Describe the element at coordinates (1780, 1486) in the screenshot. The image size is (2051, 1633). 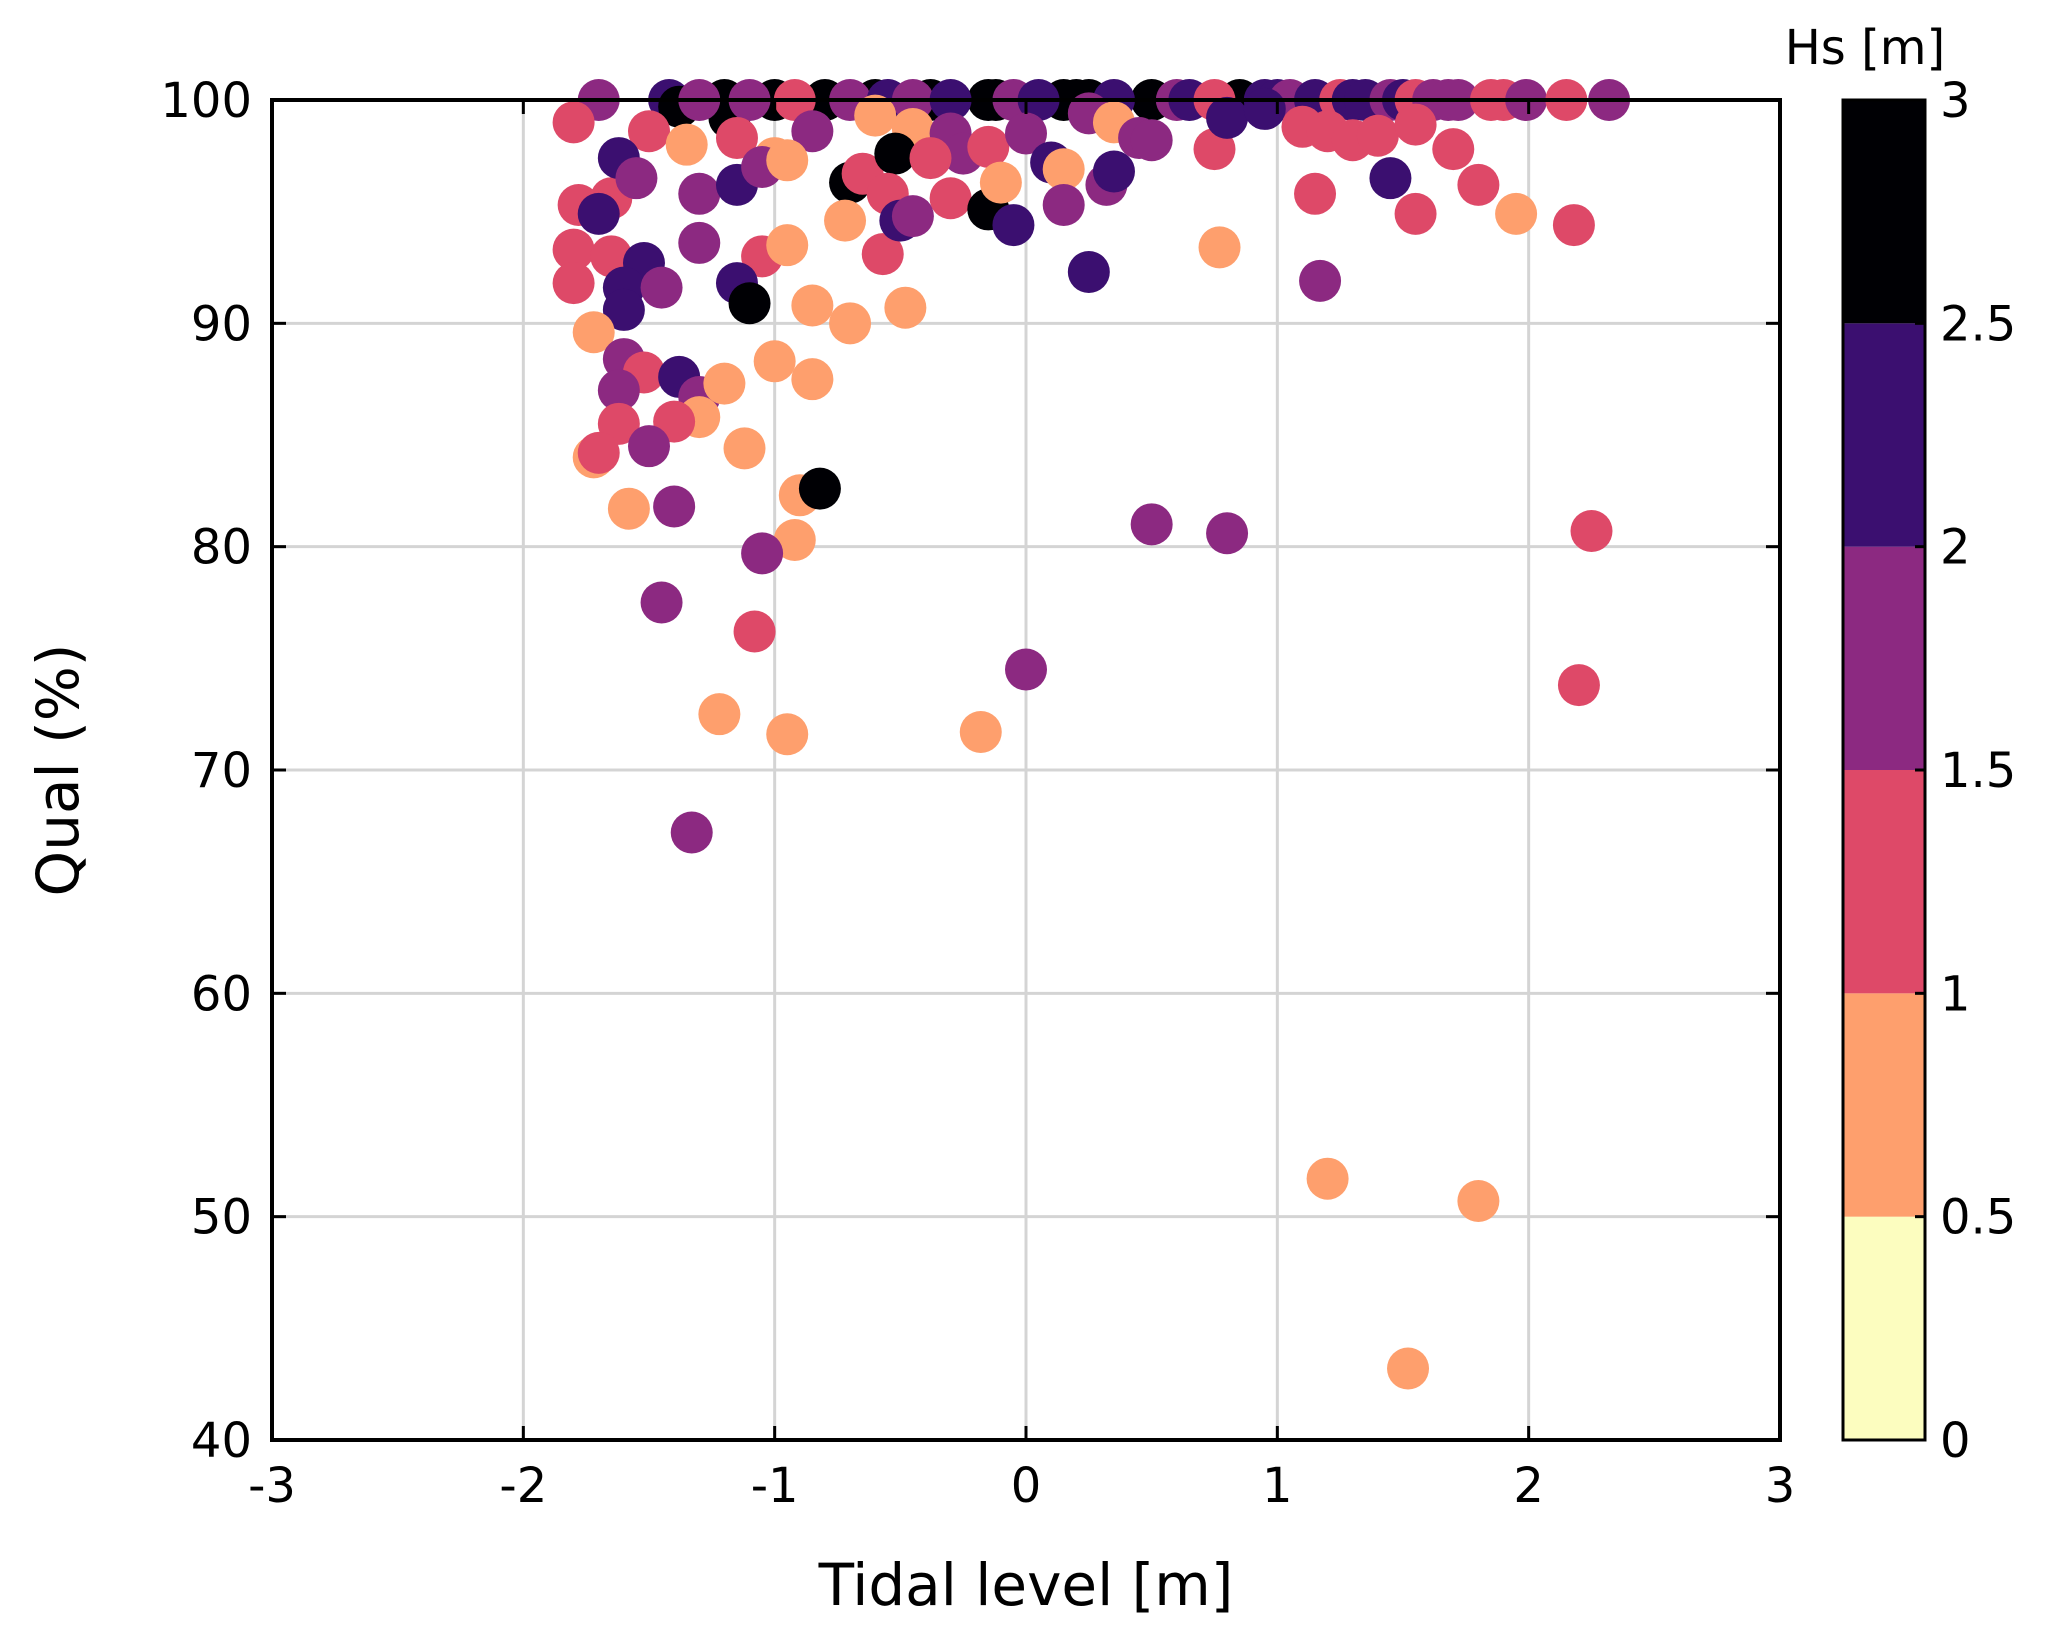
I see `x-tick-label: 3` at that location.